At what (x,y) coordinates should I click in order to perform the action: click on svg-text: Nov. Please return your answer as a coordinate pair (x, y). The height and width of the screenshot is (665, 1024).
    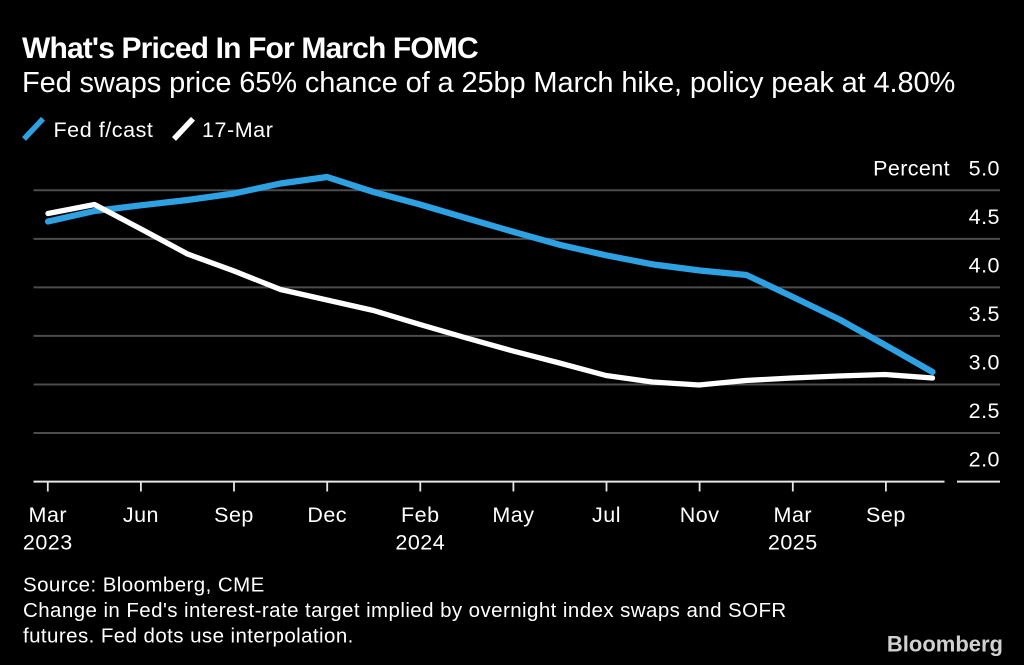
    Looking at the image, I should click on (700, 515).